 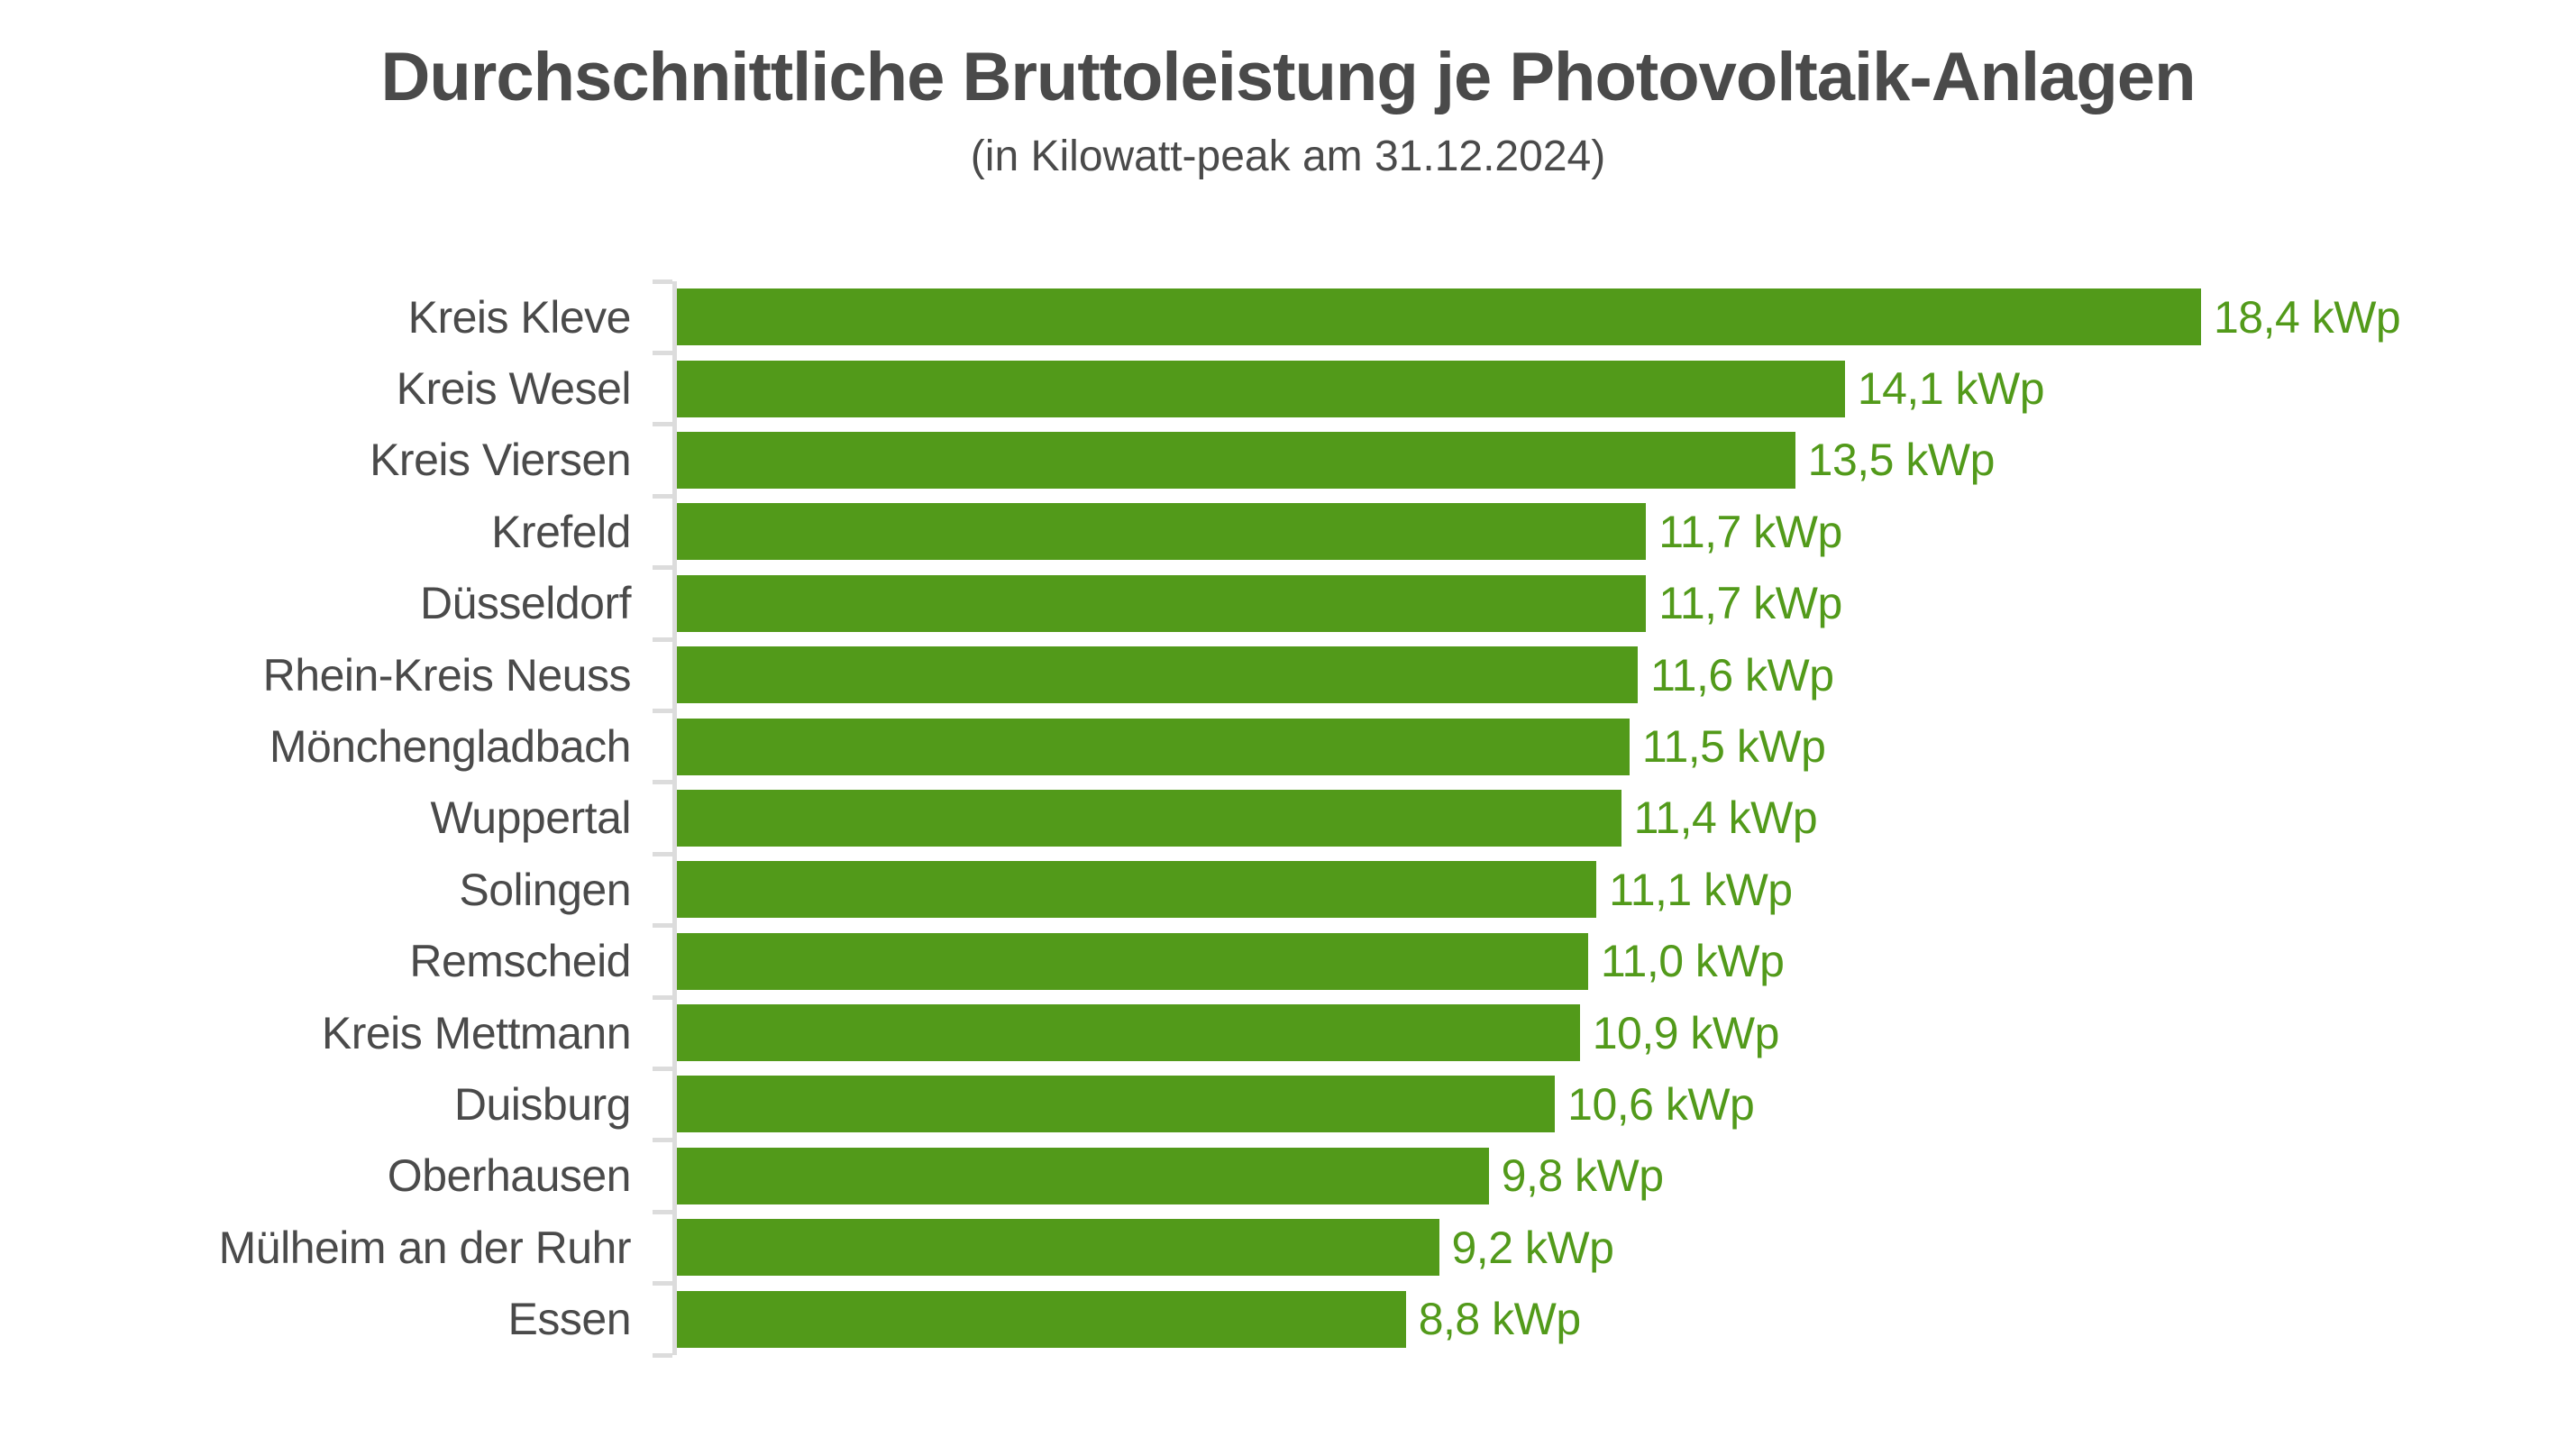 What do you see at coordinates (510, 1176) in the screenshot?
I see `category-label: Oberhausen` at bounding box center [510, 1176].